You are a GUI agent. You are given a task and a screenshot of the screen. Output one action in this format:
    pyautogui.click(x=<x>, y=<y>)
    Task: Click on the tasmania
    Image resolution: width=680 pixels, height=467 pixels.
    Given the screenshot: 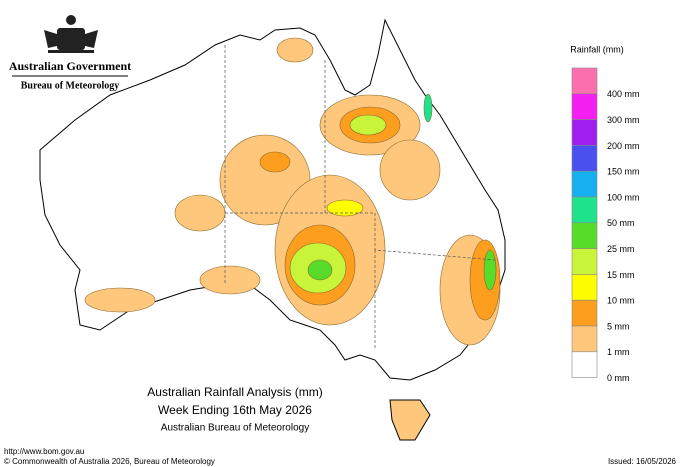 What is the action you would take?
    pyautogui.click(x=410, y=420)
    